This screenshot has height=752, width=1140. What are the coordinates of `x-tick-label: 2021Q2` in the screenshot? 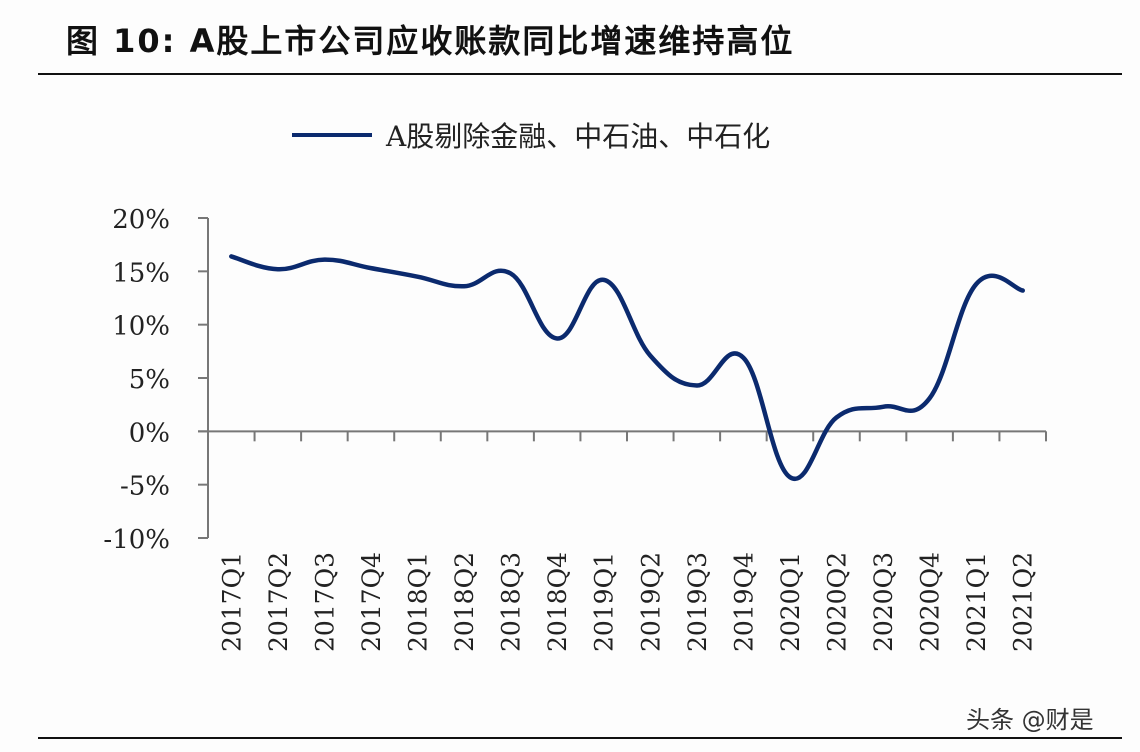 It's located at (1023, 602).